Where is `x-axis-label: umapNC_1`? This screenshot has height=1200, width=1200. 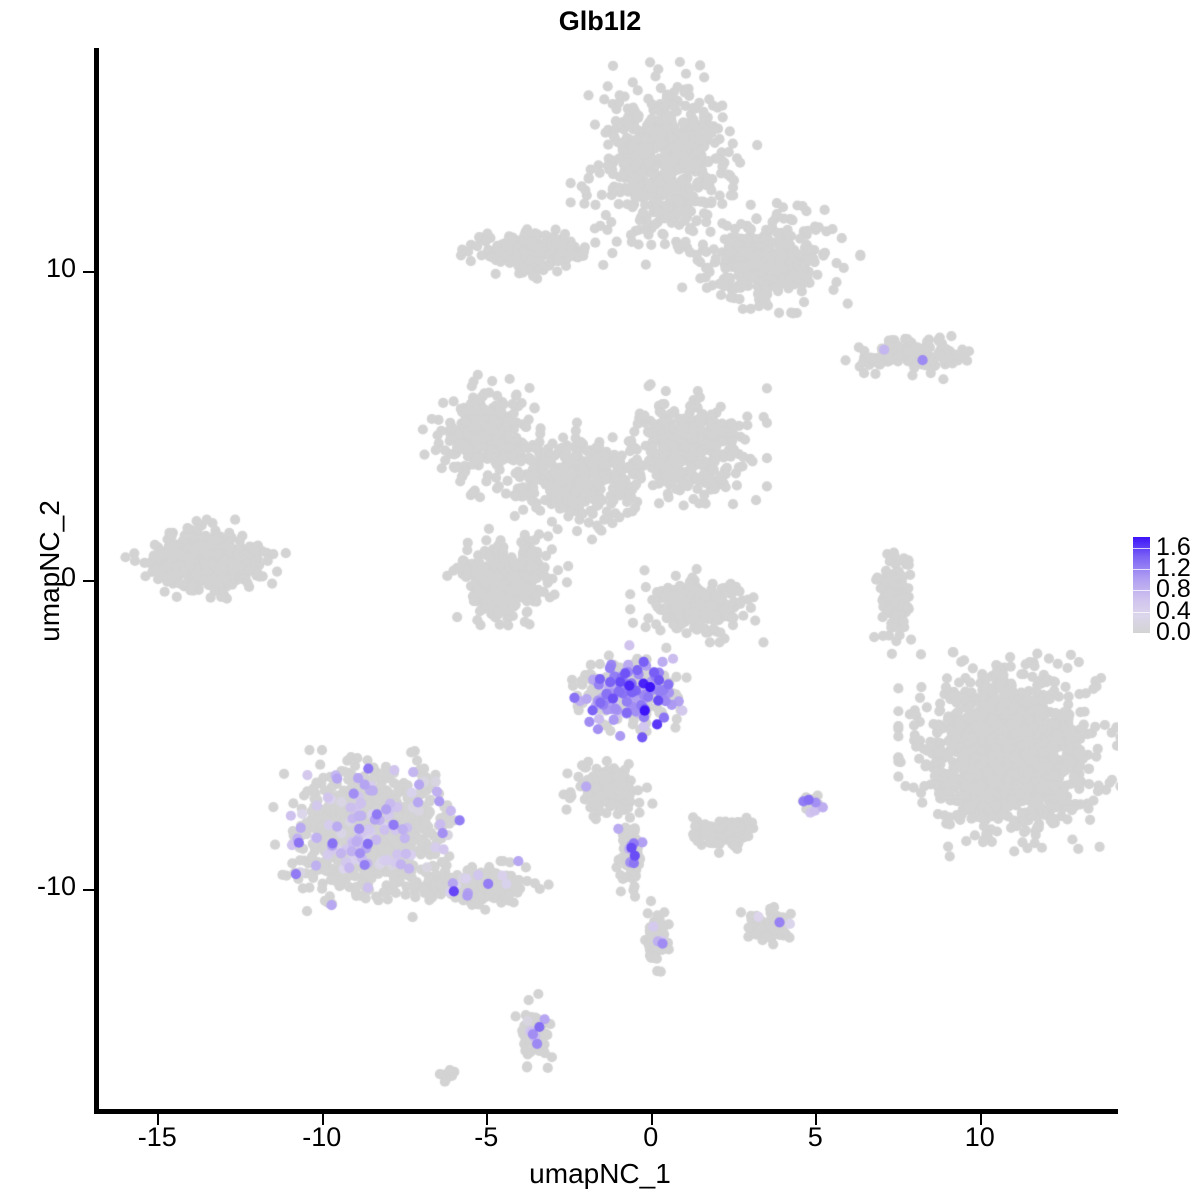
x-axis-label: umapNC_1 is located at coordinates (600, 1173).